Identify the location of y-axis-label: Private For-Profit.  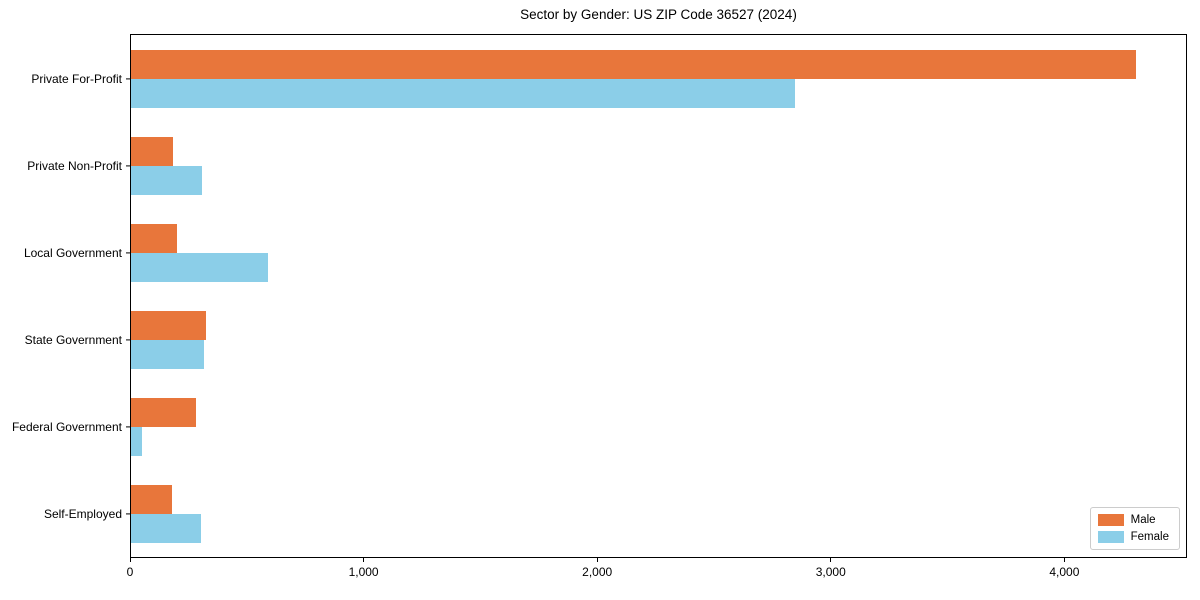
(76, 78).